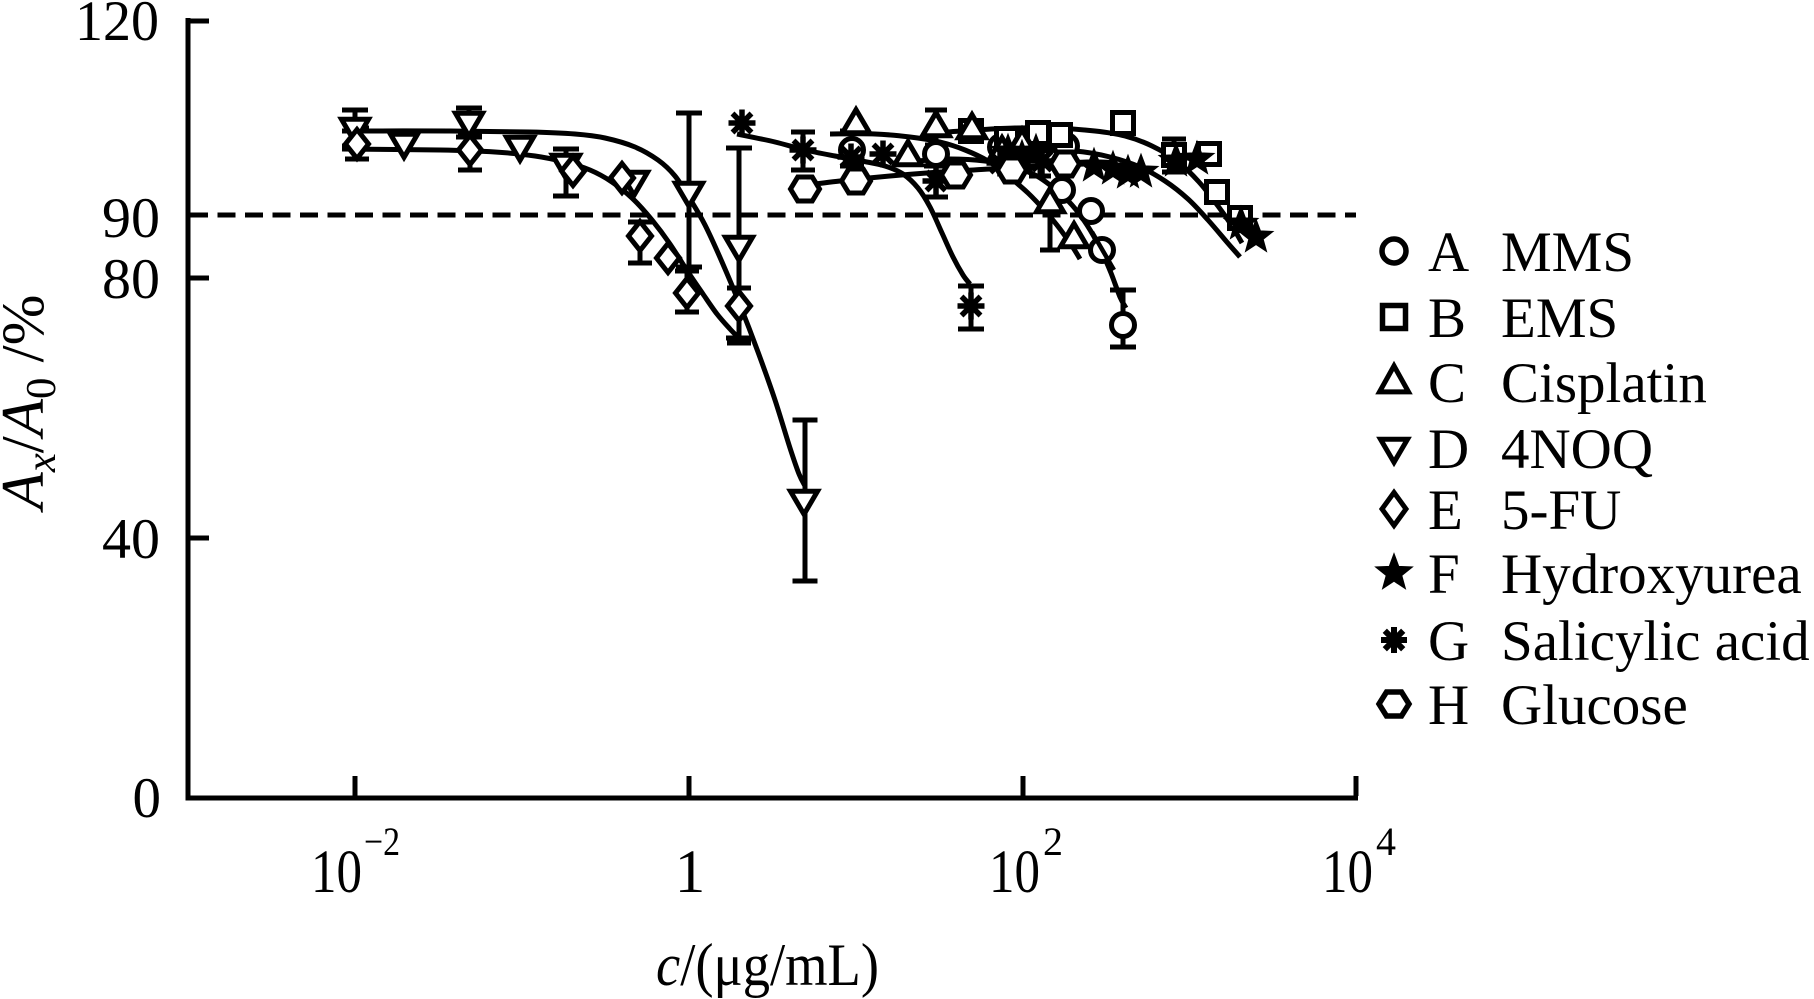 The image size is (1814, 999). I want to click on svg-text: 0, so click(147, 798).